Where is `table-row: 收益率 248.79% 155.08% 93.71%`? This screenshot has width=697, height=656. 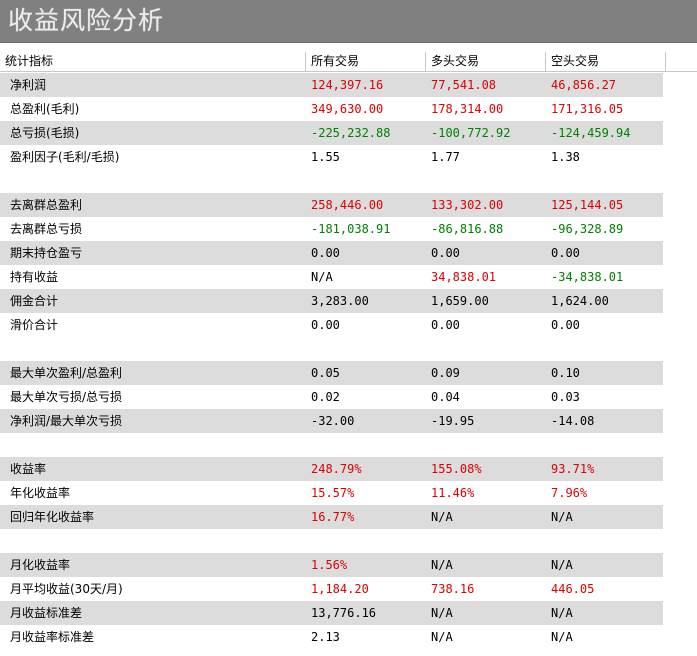 table-row: 收益率 248.79% 155.08% 93.71% is located at coordinates (331, 469).